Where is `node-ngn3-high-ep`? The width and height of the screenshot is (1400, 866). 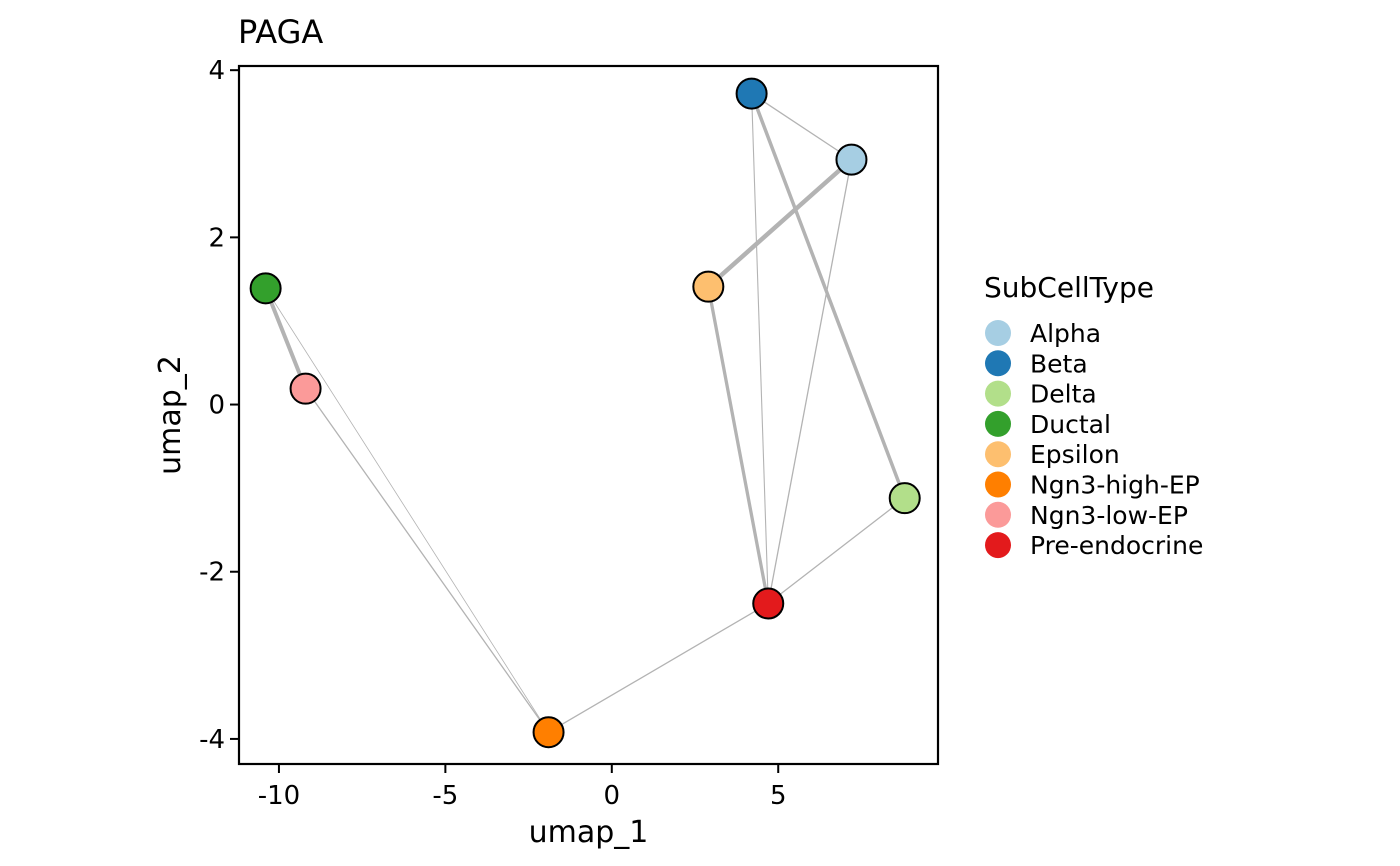
node-ngn3-high-ep is located at coordinates (548, 732).